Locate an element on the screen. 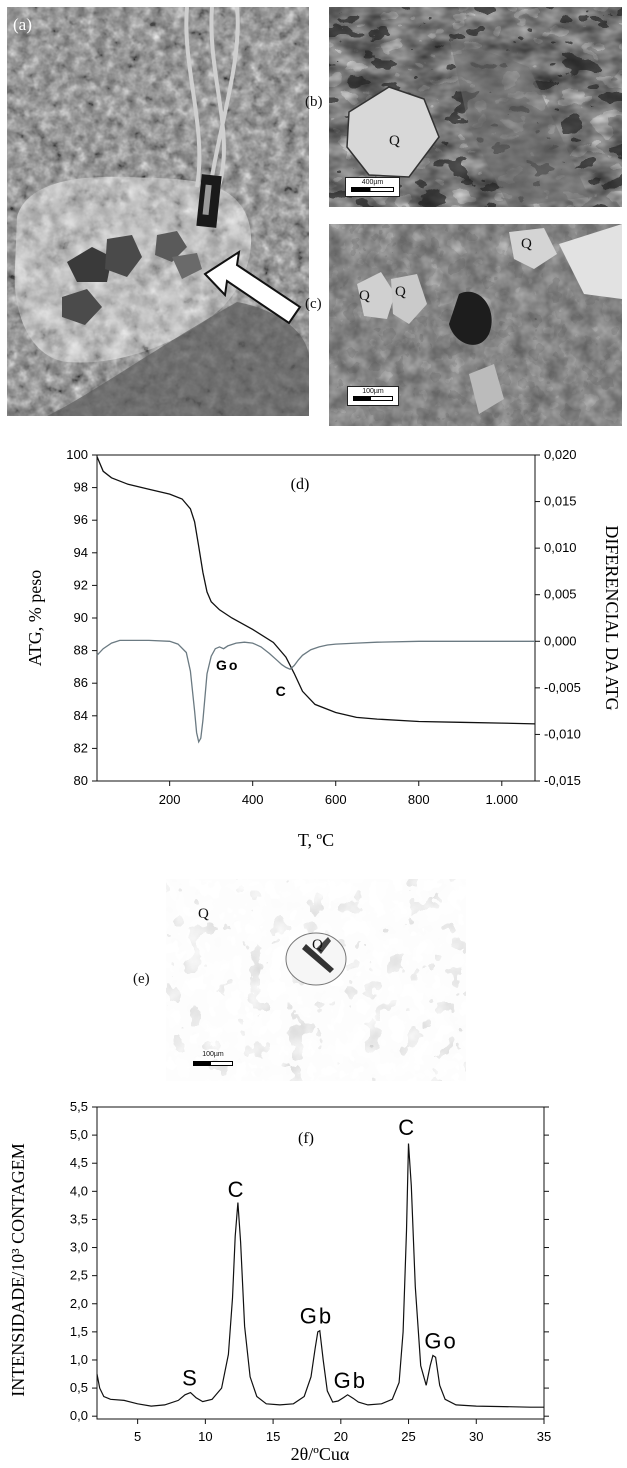  atg-curve is located at coordinates (316, 590).